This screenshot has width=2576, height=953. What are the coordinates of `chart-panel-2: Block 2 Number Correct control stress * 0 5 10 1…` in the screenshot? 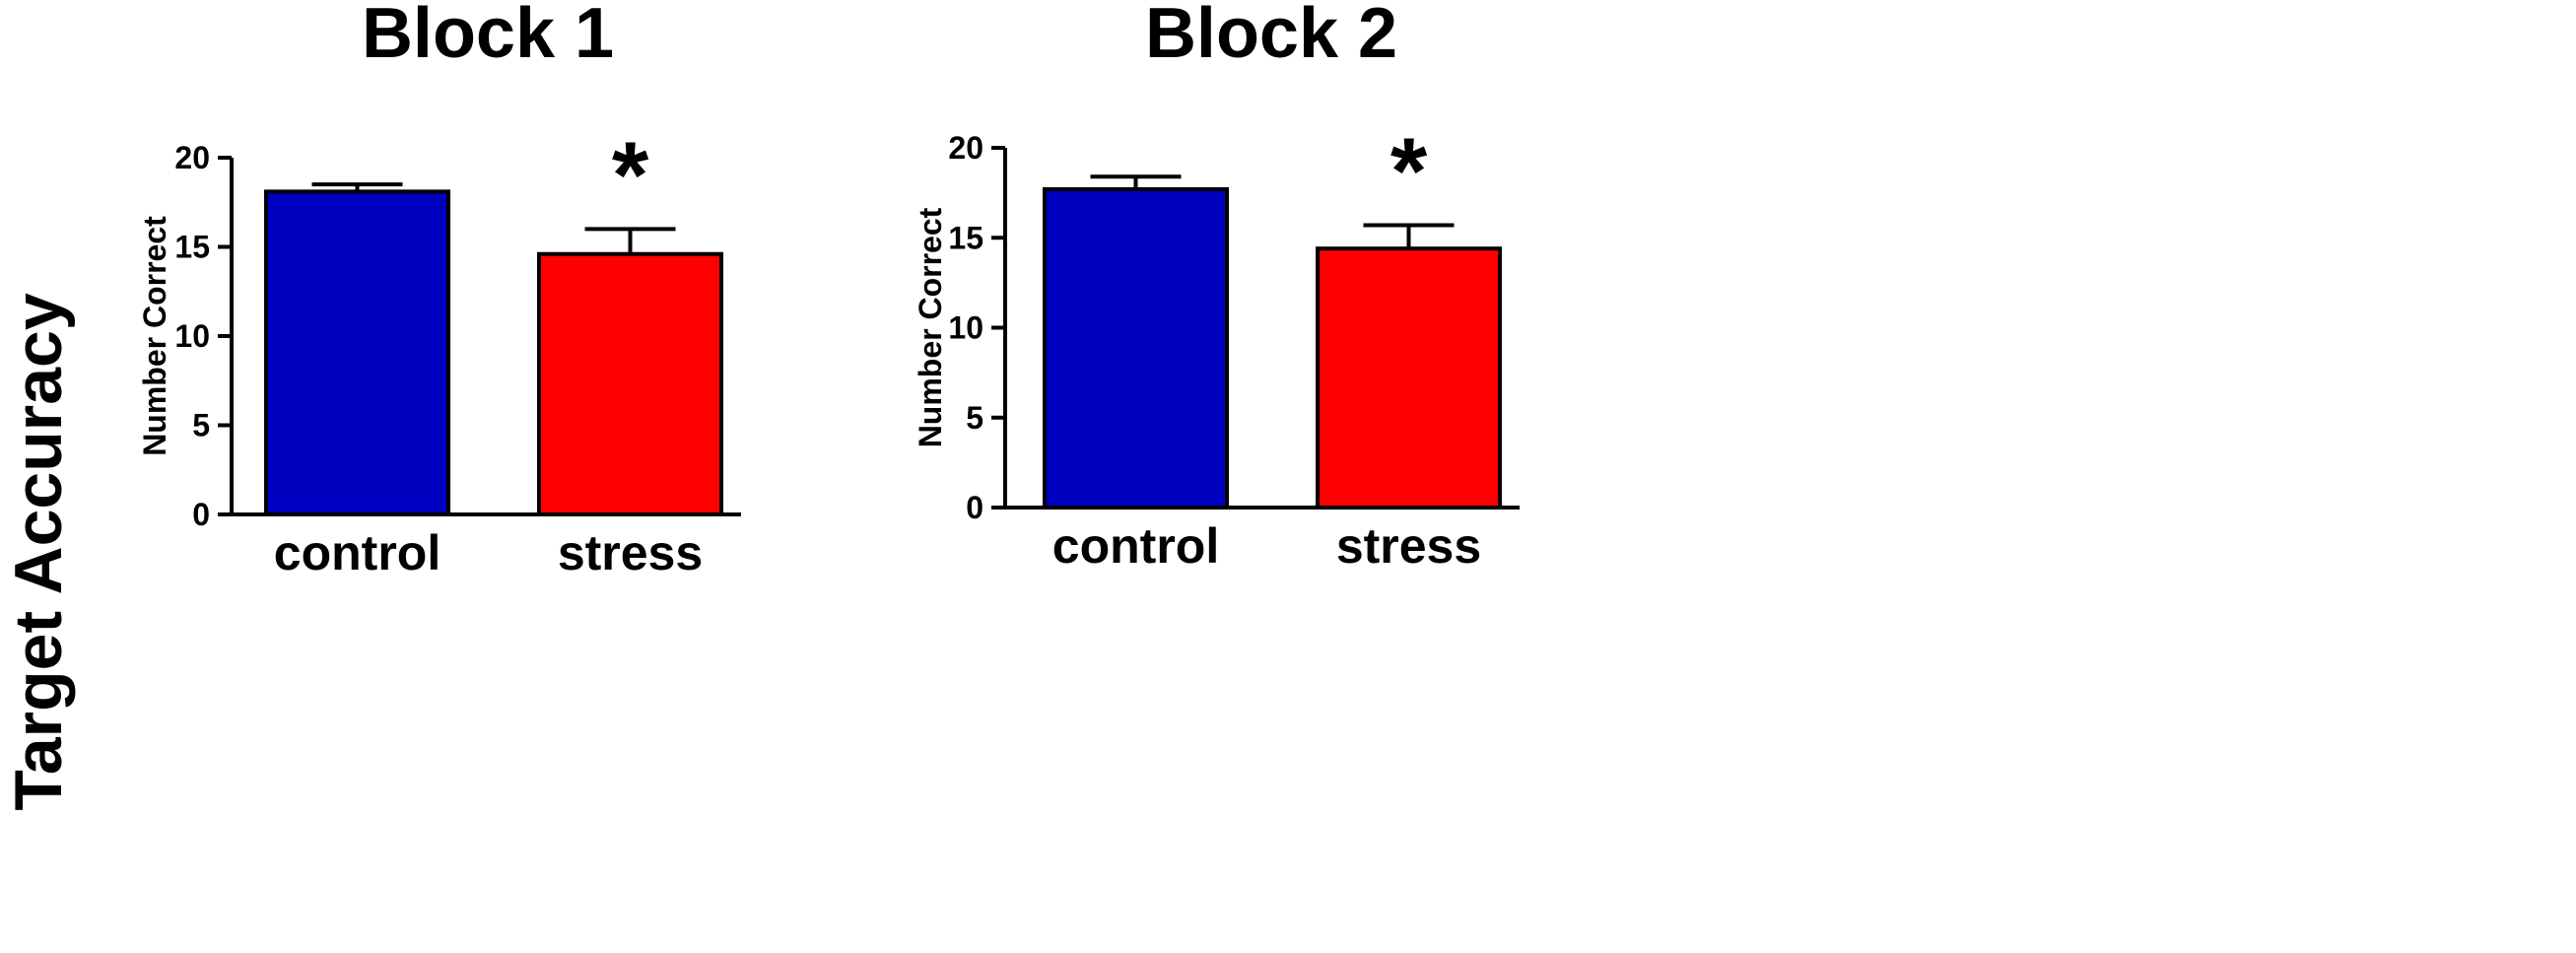 It's located at (1216, 287).